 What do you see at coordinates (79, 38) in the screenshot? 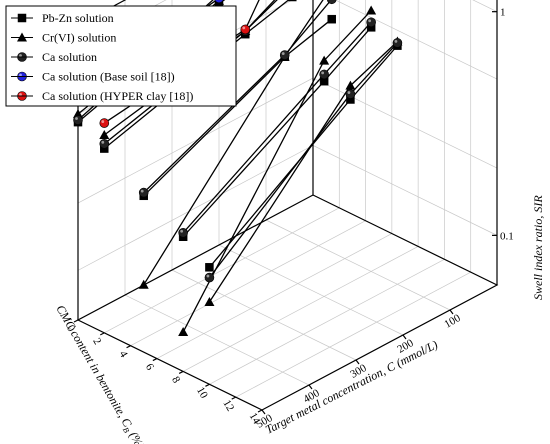
I see `legend-label: Cr(VI) solution` at bounding box center [79, 38].